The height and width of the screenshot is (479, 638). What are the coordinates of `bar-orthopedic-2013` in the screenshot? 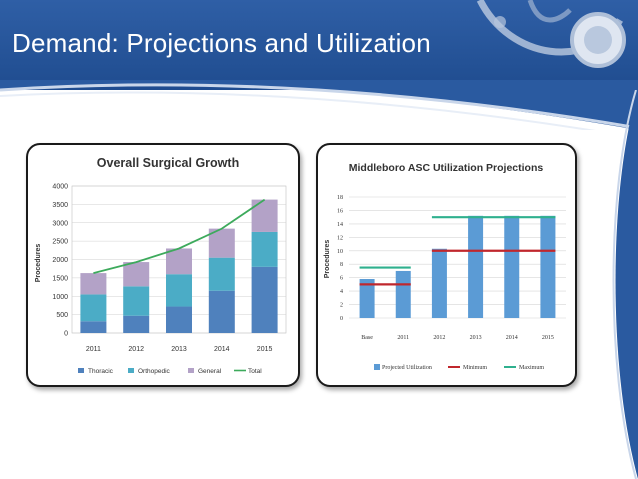 It's located at (179, 290).